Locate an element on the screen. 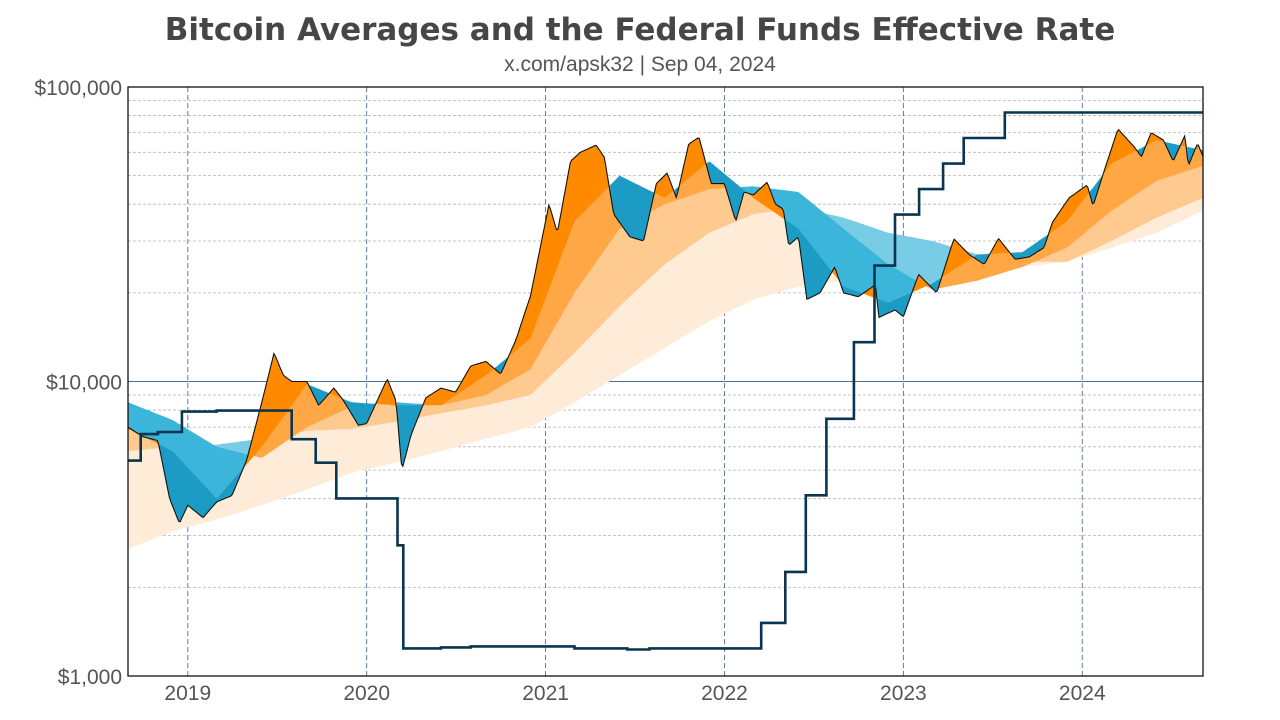  x-tick-label: 2022 is located at coordinates (724, 693).